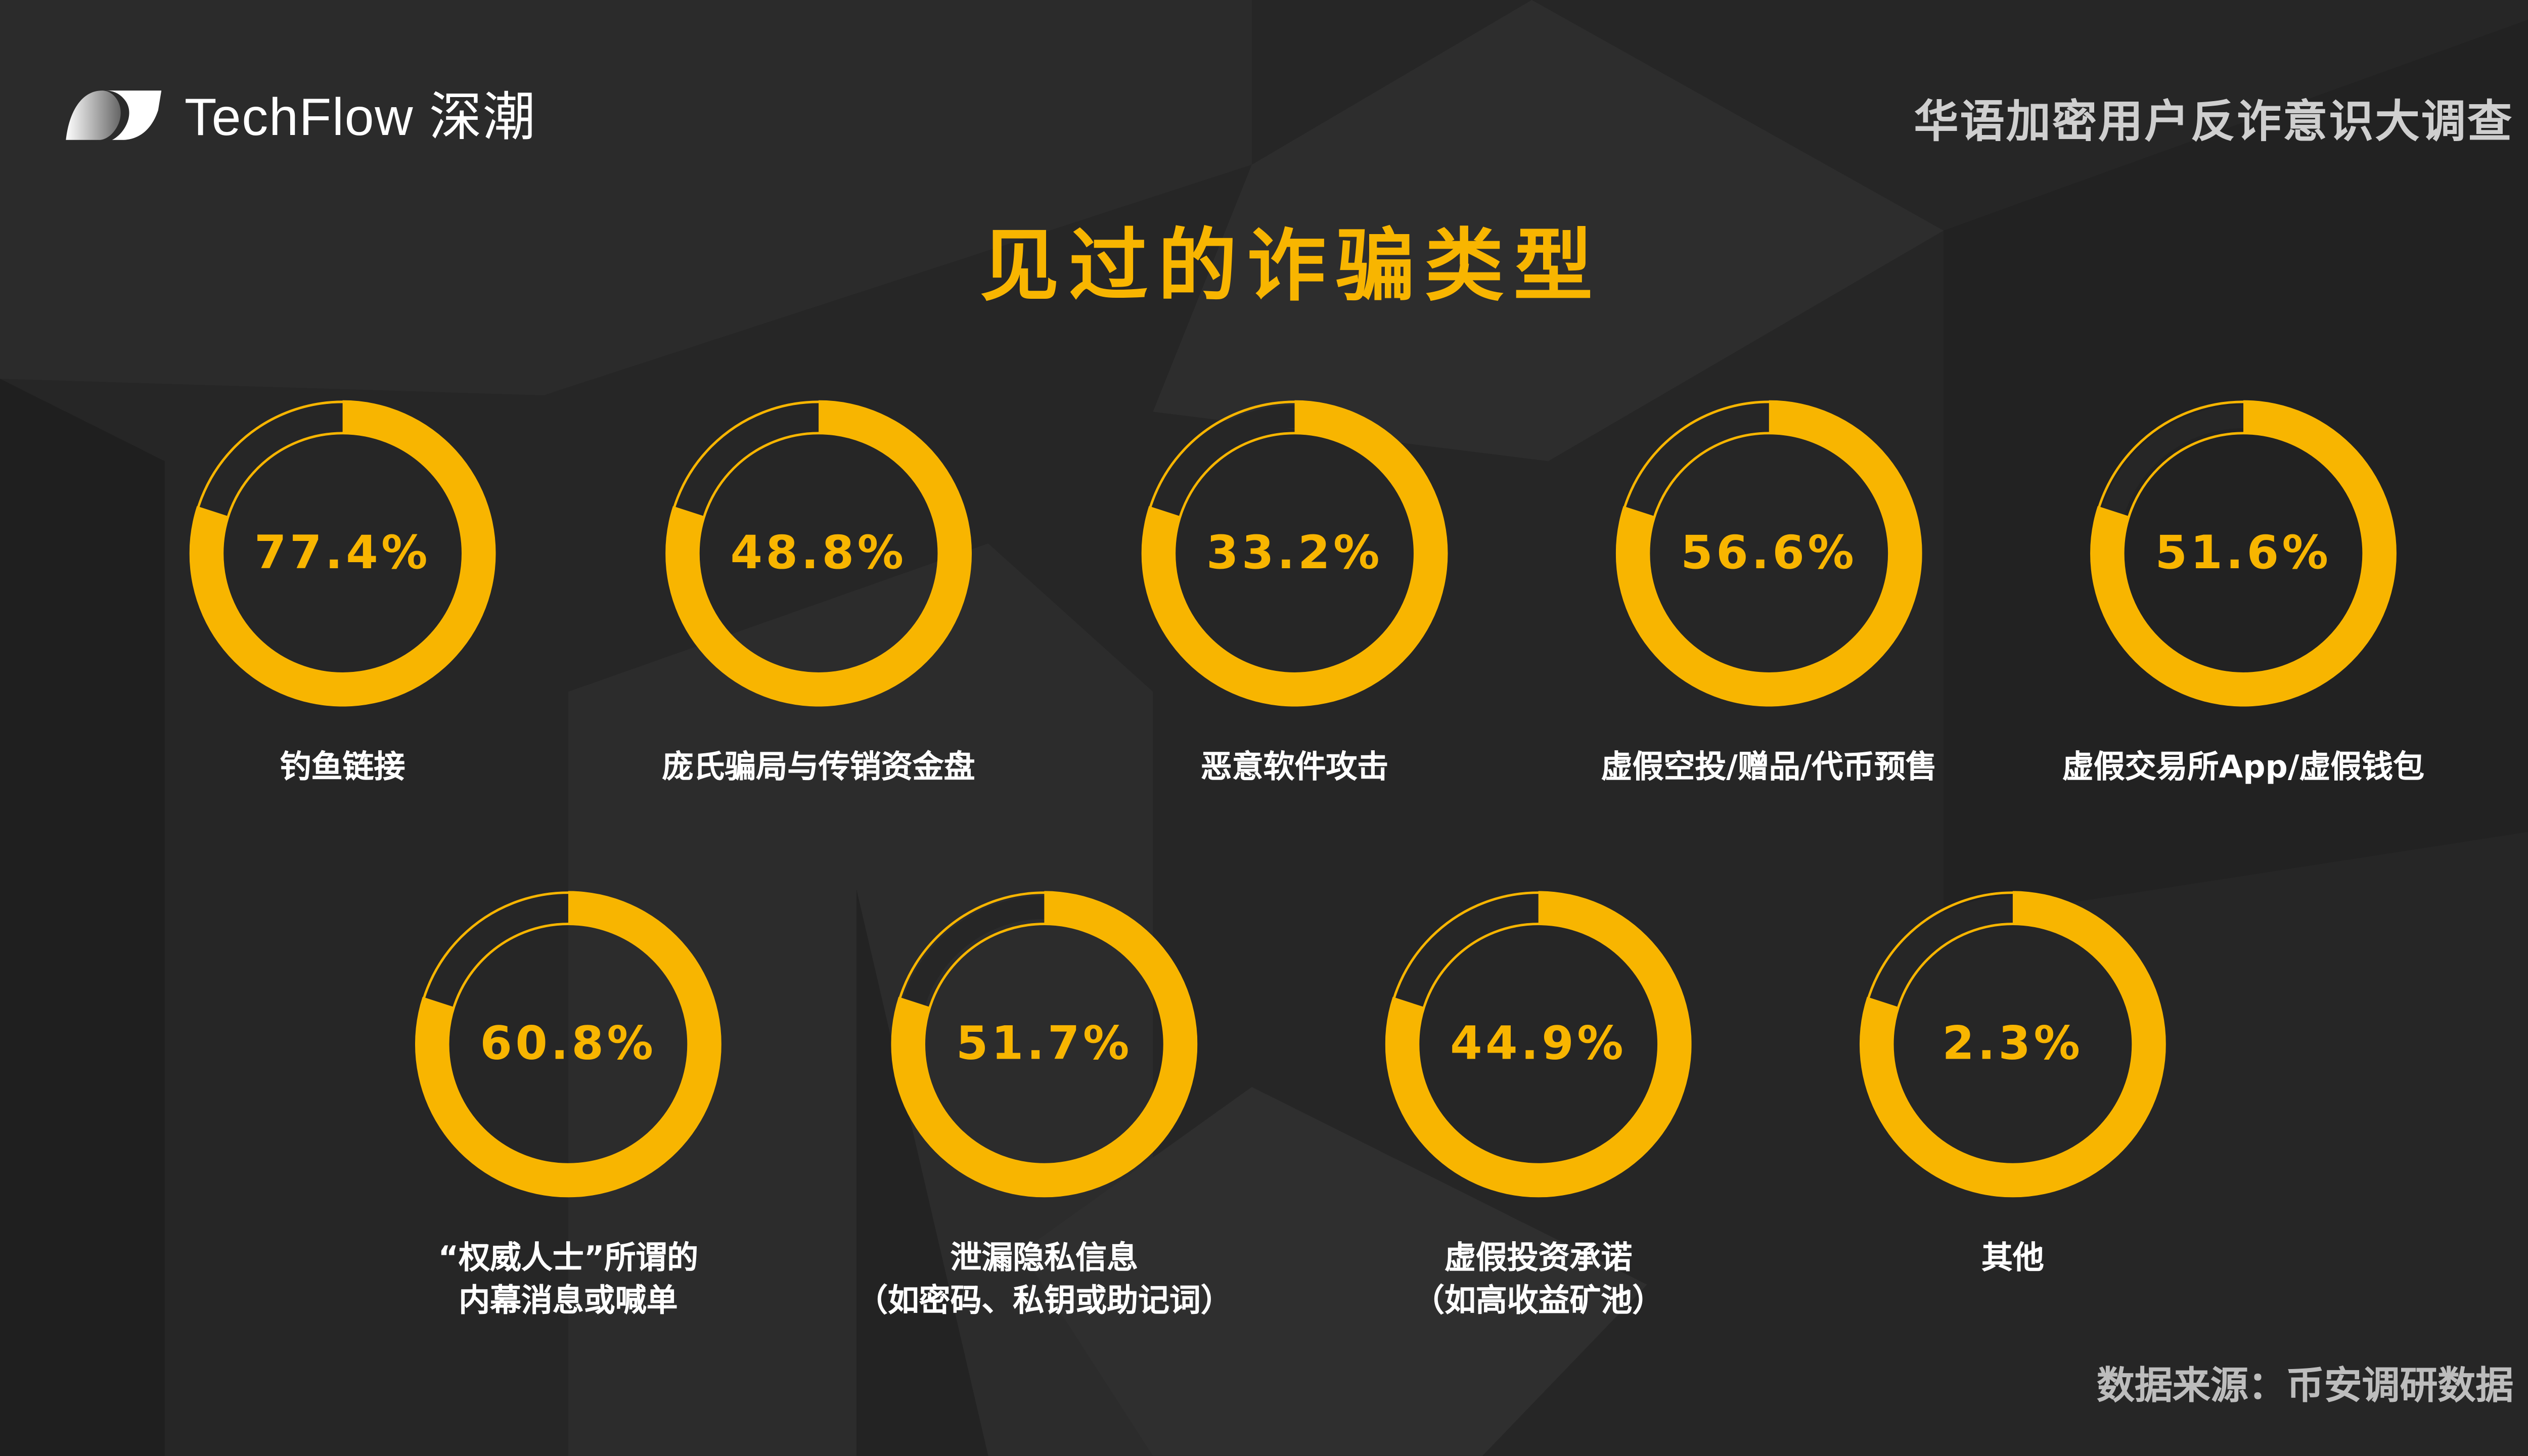  I want to click on donut-category-label: “权威人士”所谓的 内幕消息或喊单, so click(568, 1280).